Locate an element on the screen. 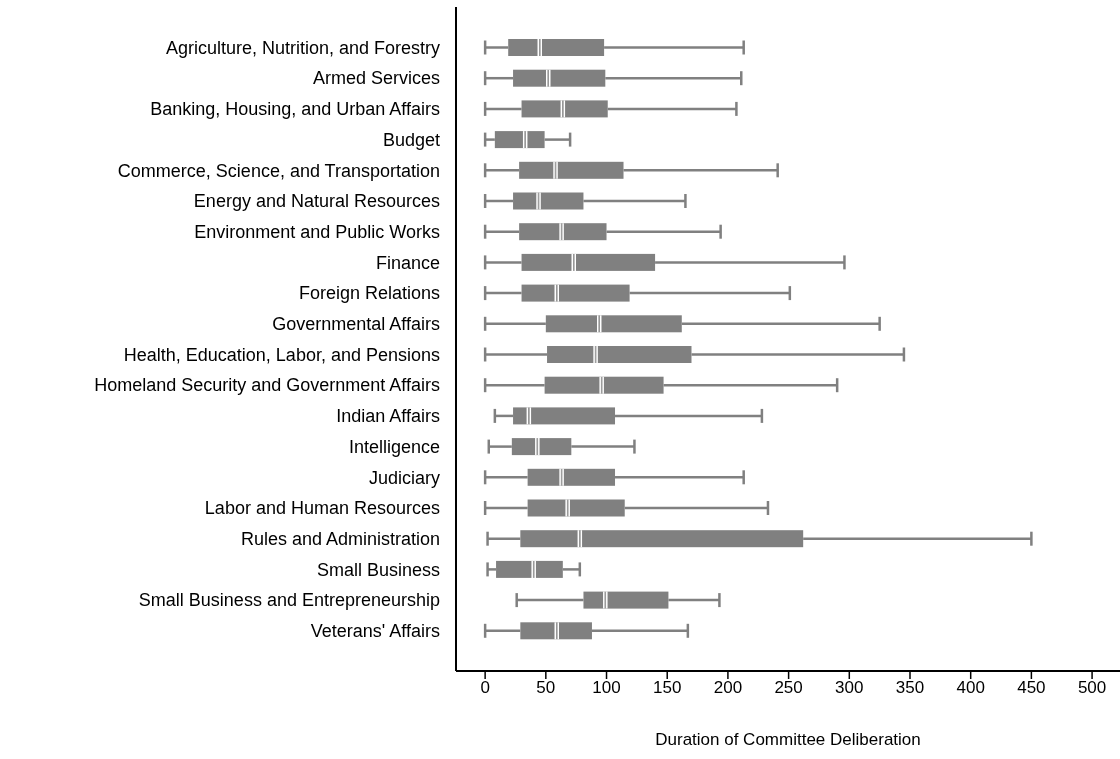 This screenshot has width=1120, height=759. x-tick-label: 500 is located at coordinates (1092, 688).